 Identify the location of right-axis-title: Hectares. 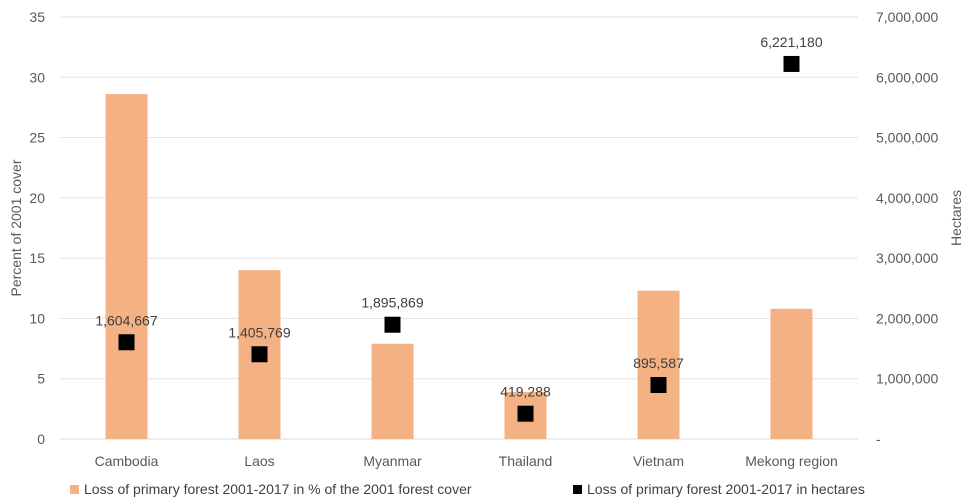
(956, 218).